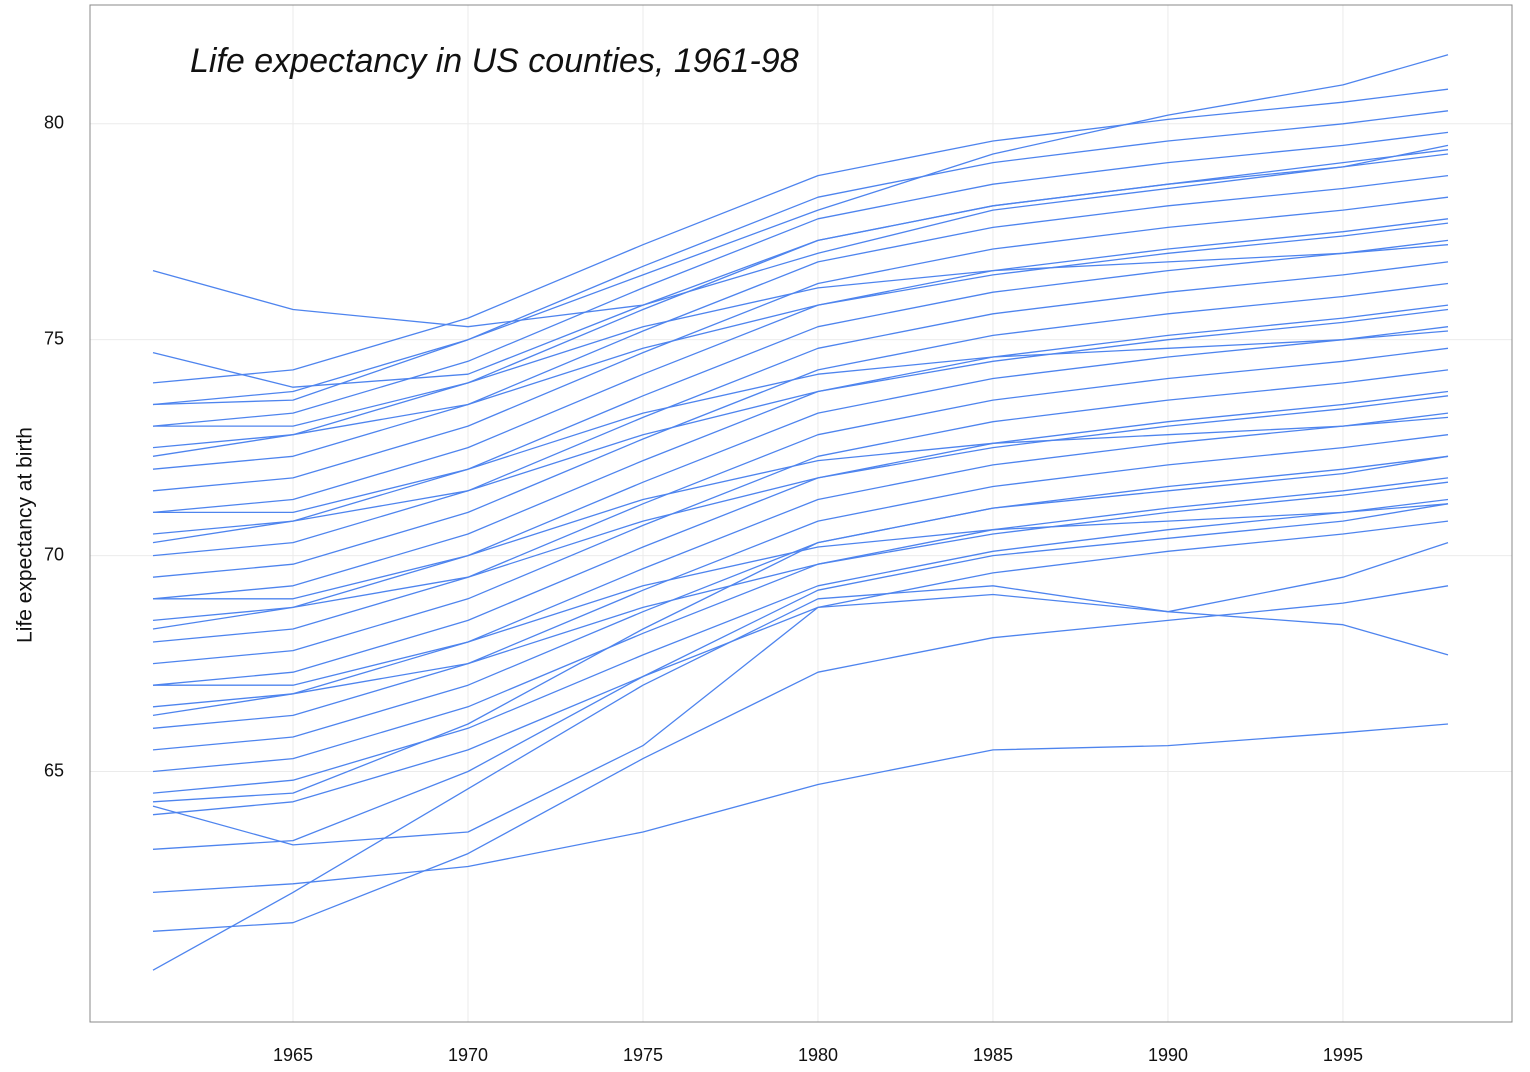 The height and width of the screenshot is (1072, 1530). Describe the element at coordinates (643, 1055) in the screenshot. I see `x-tick-label: 1975` at that location.